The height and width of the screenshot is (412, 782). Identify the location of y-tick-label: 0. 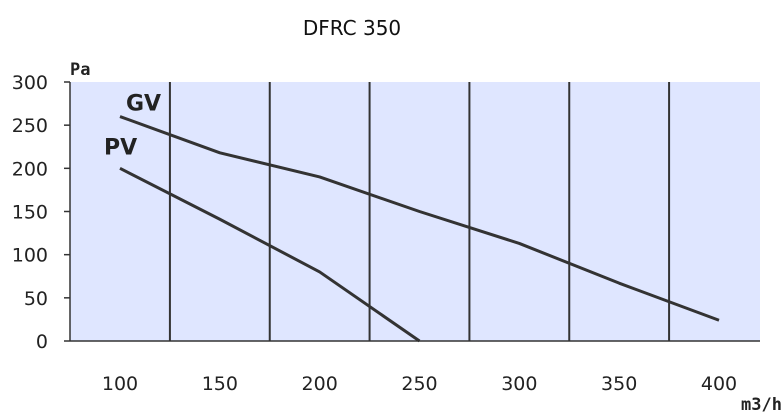
(42, 342).